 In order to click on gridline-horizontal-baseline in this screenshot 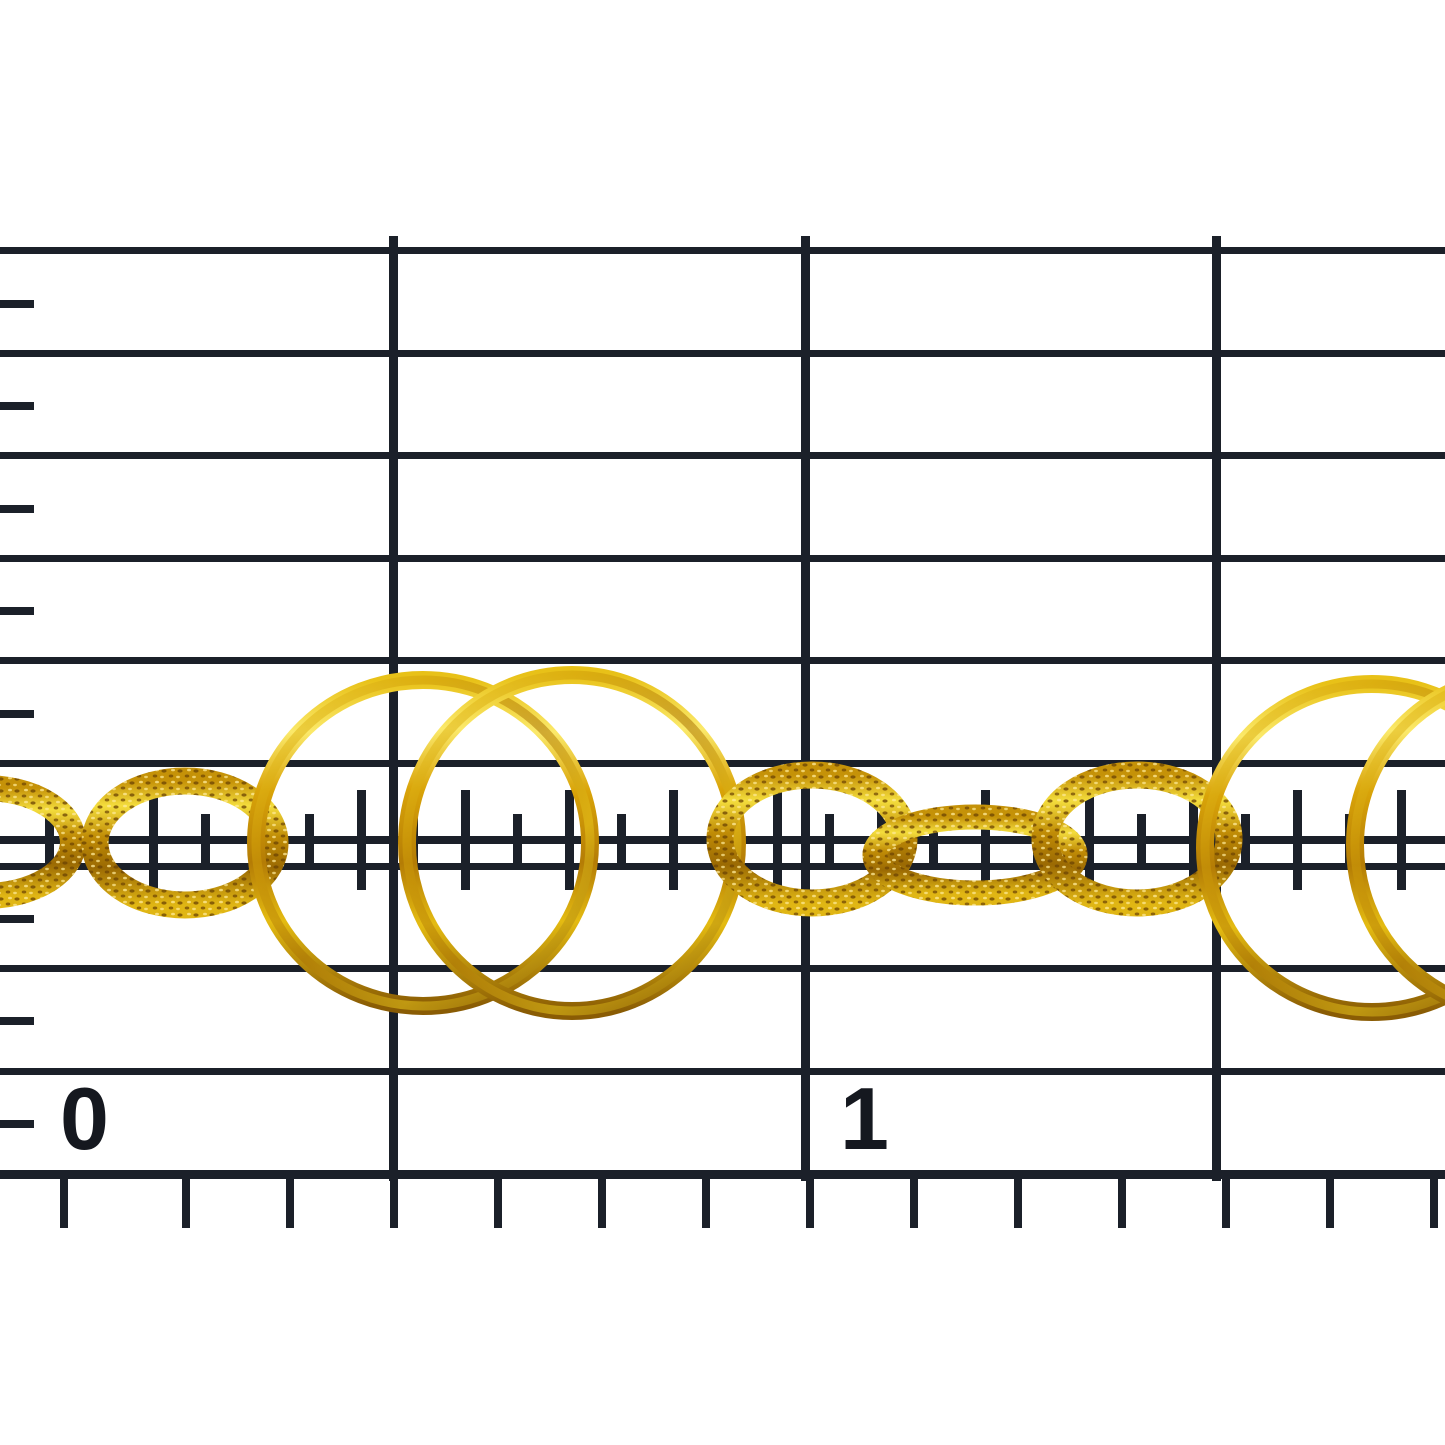, I will do `click(722, 1174)`.